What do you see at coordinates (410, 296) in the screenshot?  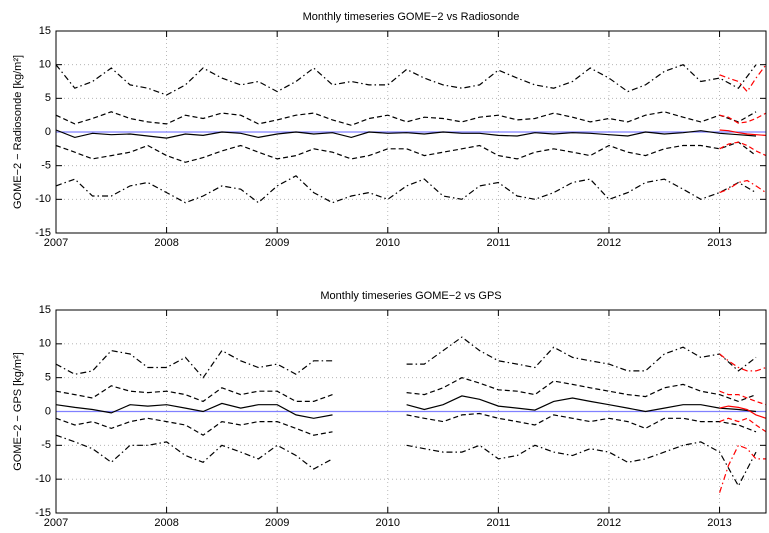 I see `chart-title: Monthly timeseries GOME−2 vs GPS` at bounding box center [410, 296].